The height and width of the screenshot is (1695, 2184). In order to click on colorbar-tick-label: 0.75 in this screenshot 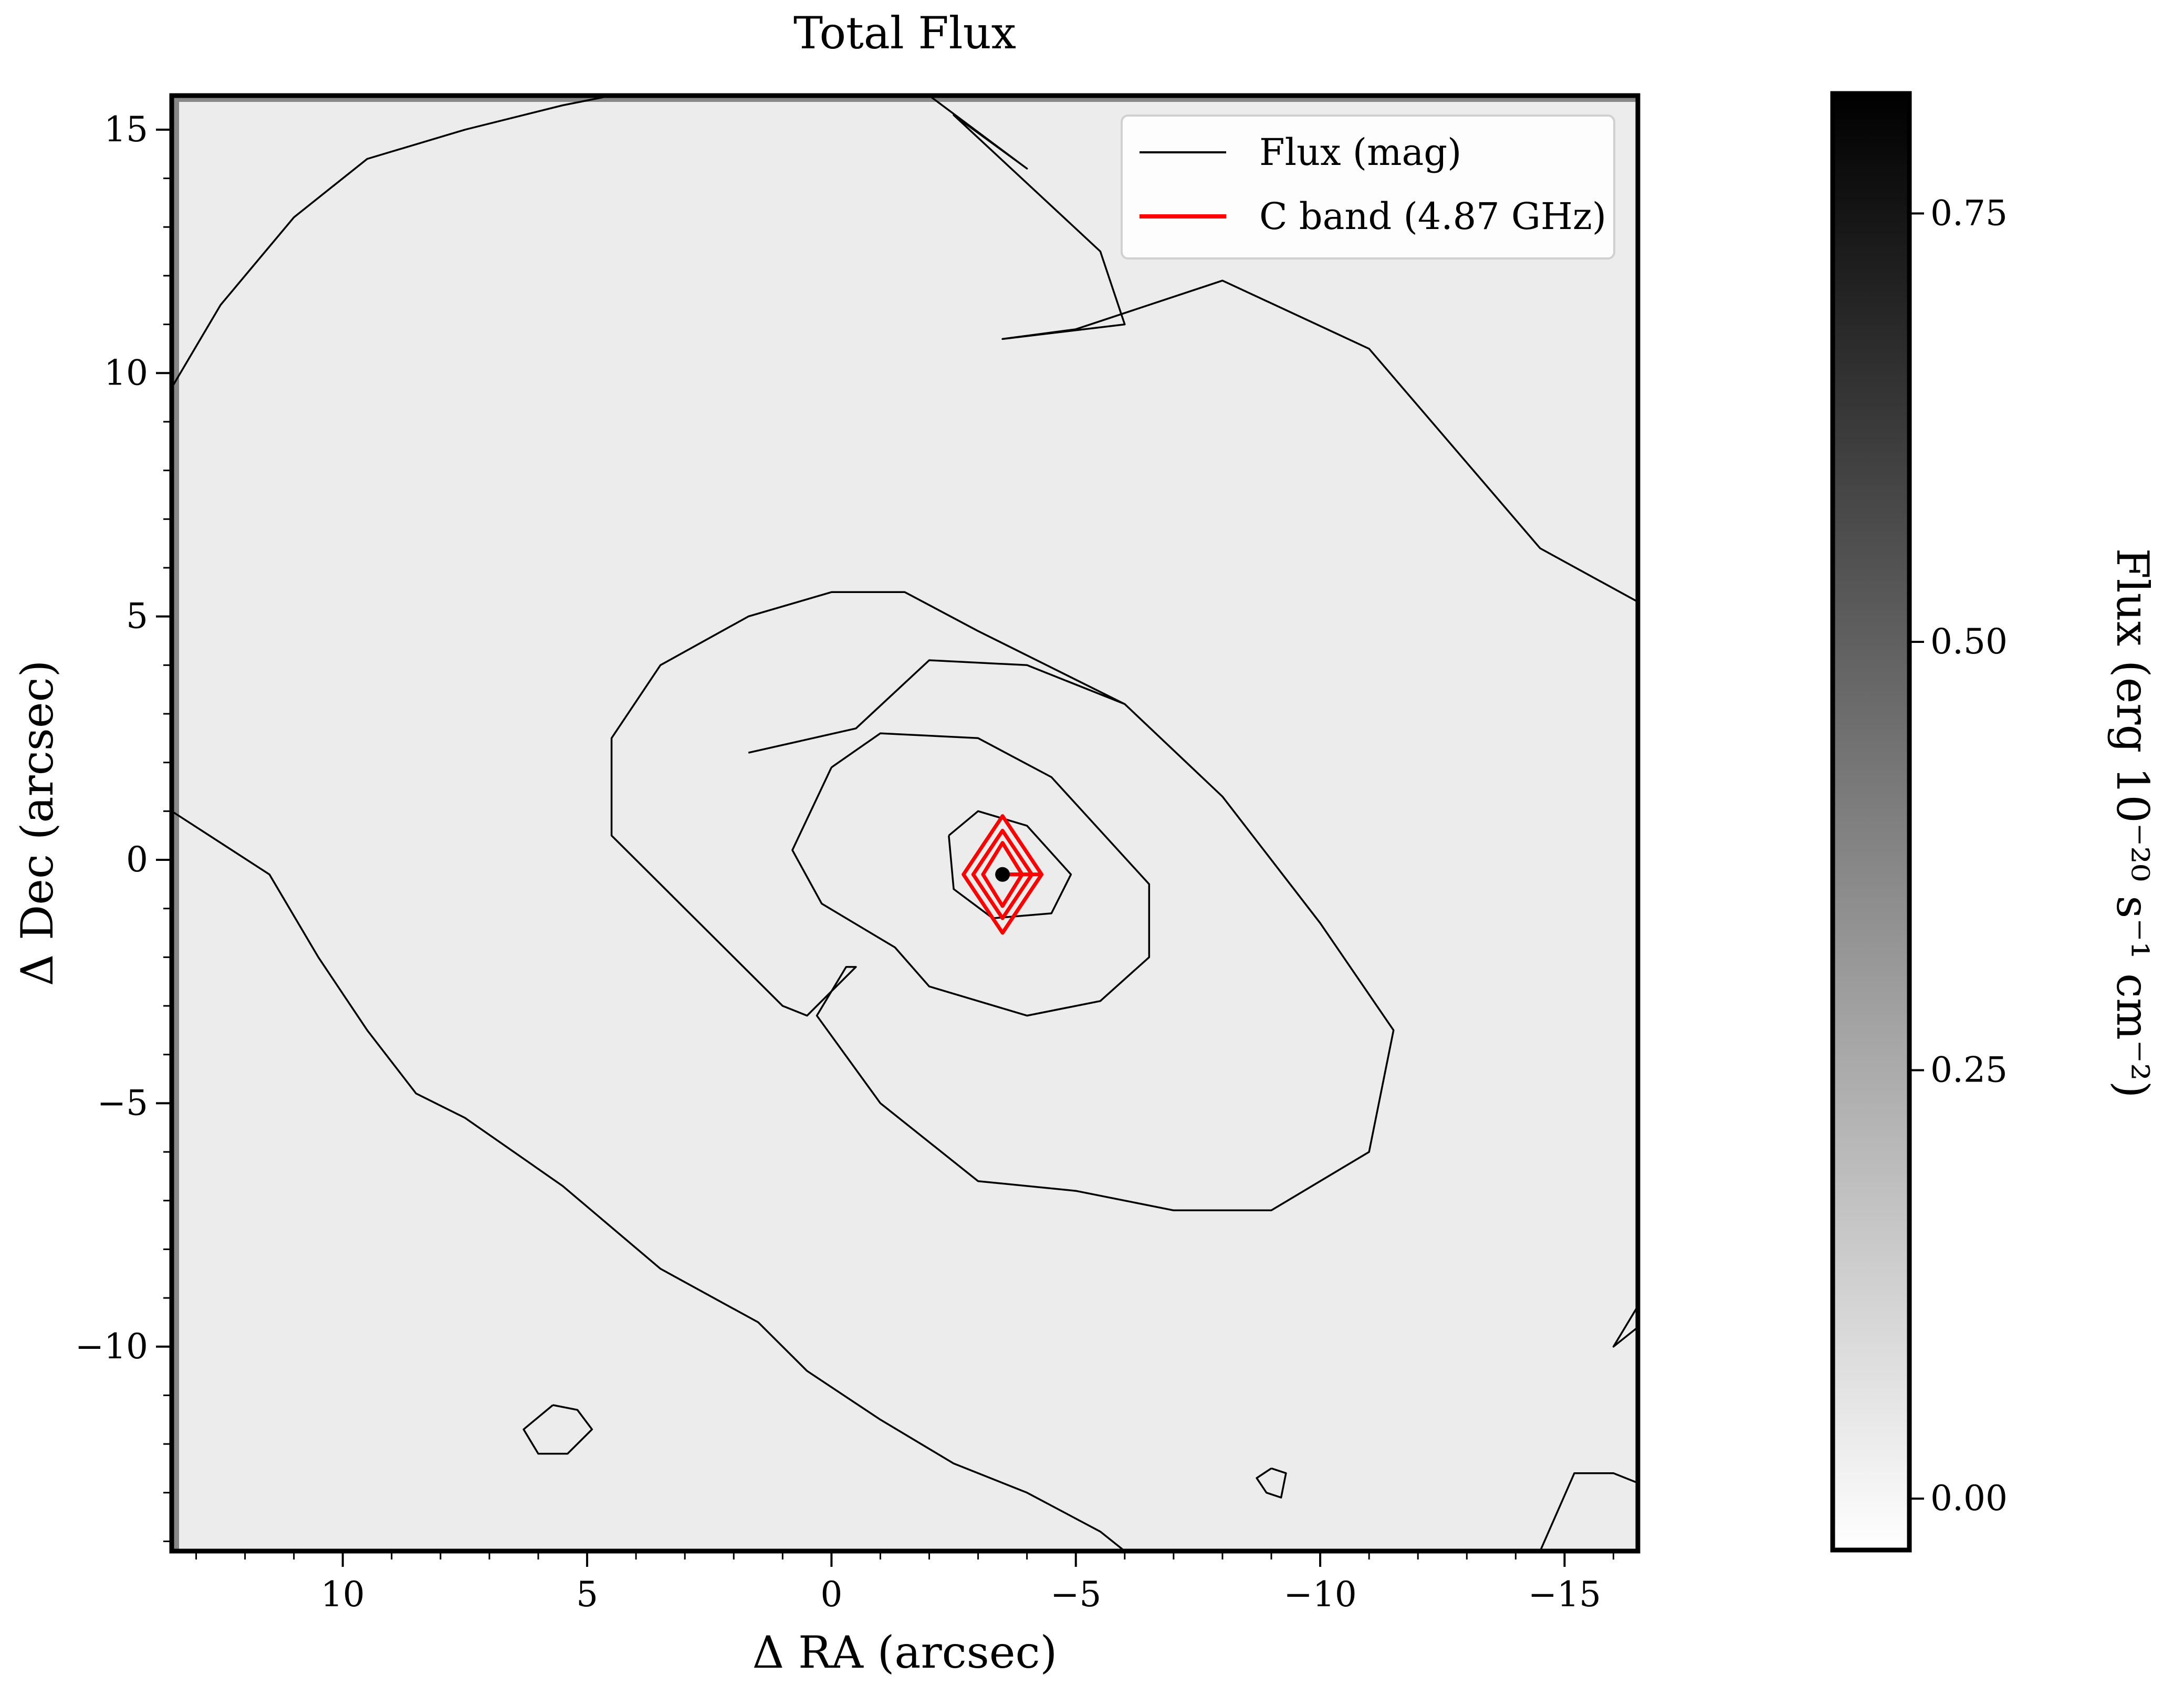, I will do `click(1969, 213)`.